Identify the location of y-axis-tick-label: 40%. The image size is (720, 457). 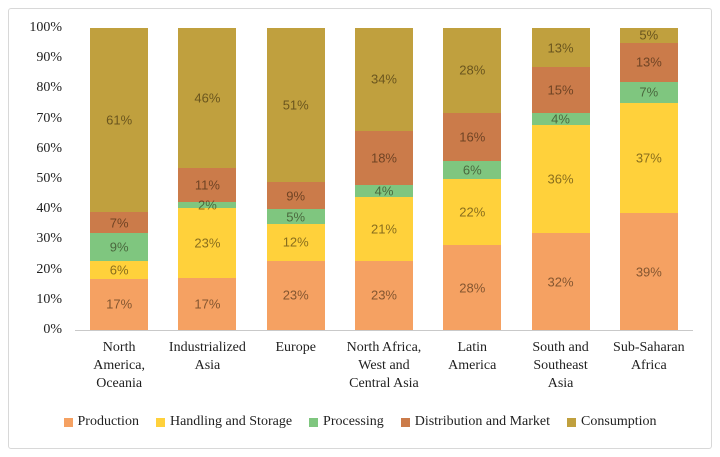
(49, 209).